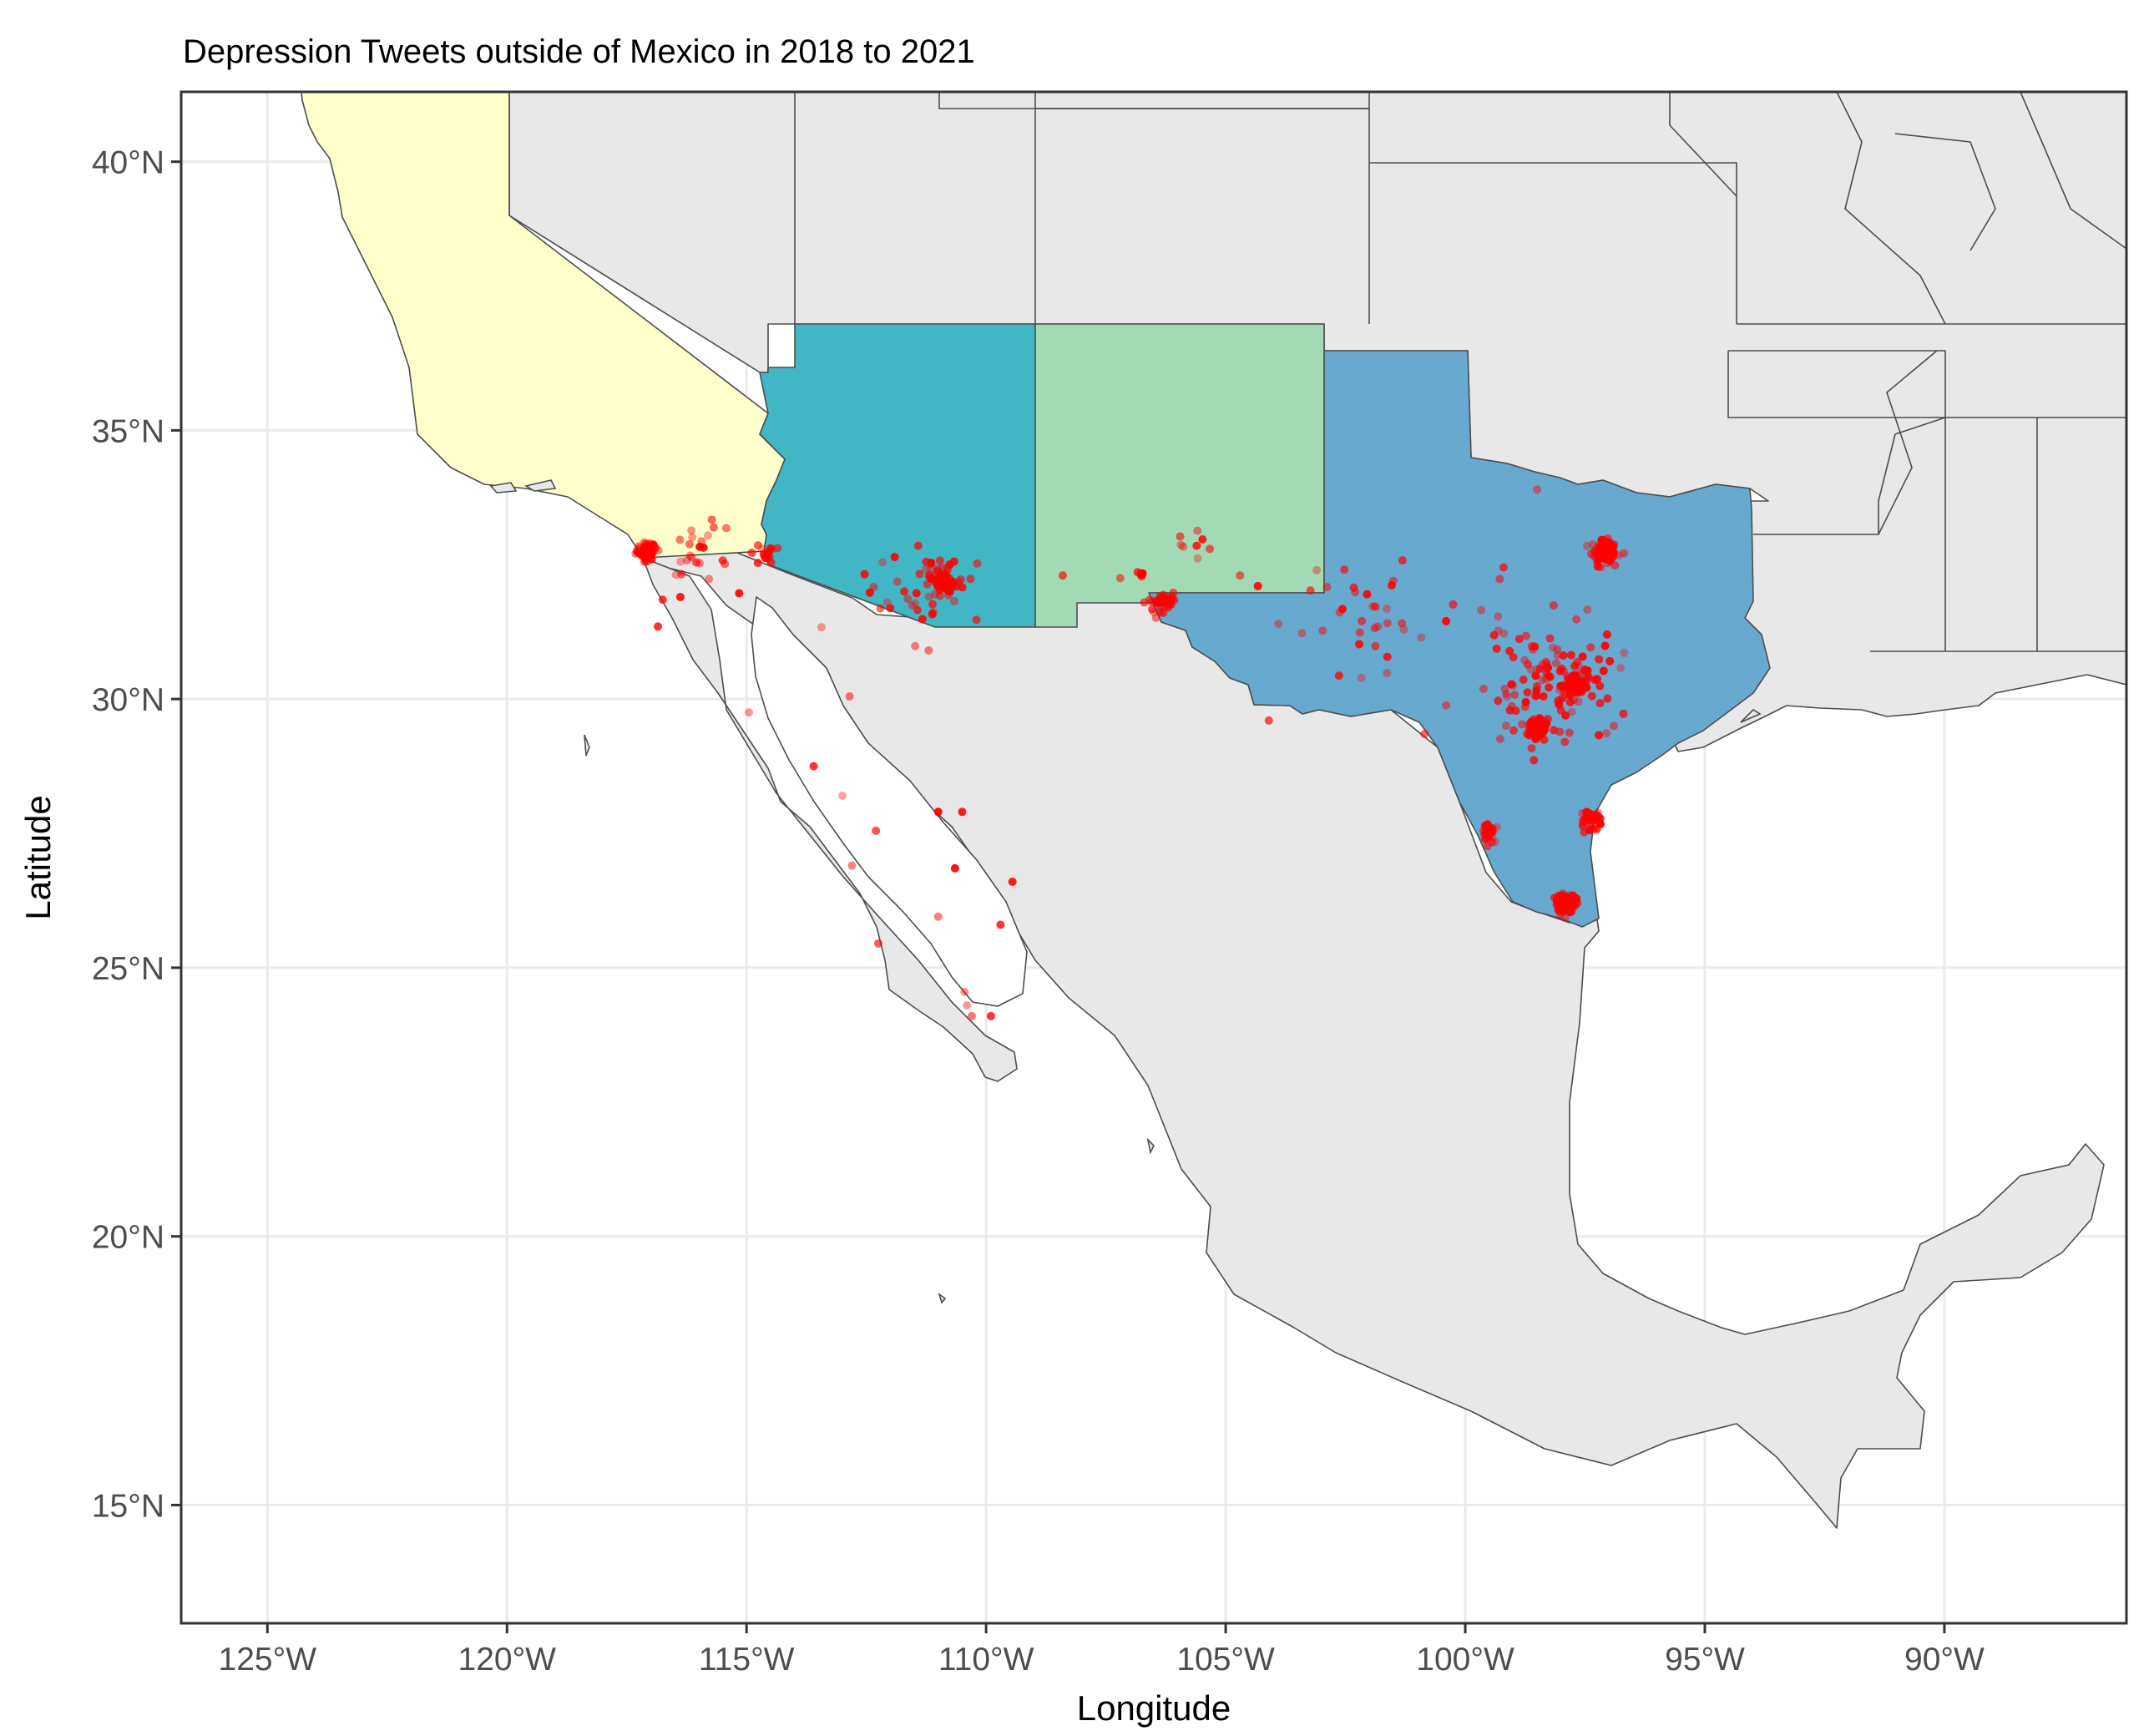 This screenshot has height=1736, width=2149. What do you see at coordinates (1225, 1660) in the screenshot?
I see `x-tick-label: 105°W` at bounding box center [1225, 1660].